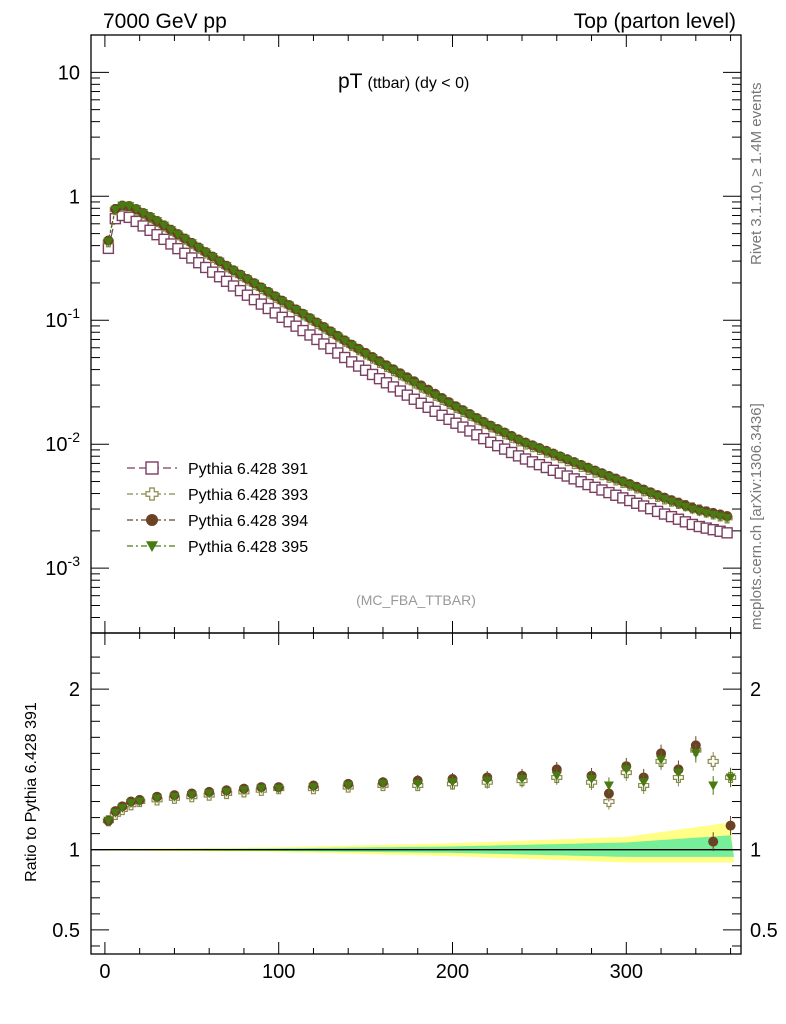 This screenshot has width=786, height=1024. What do you see at coordinates (74, 561) in the screenshot?
I see `y-tick-exp: -3` at bounding box center [74, 561].